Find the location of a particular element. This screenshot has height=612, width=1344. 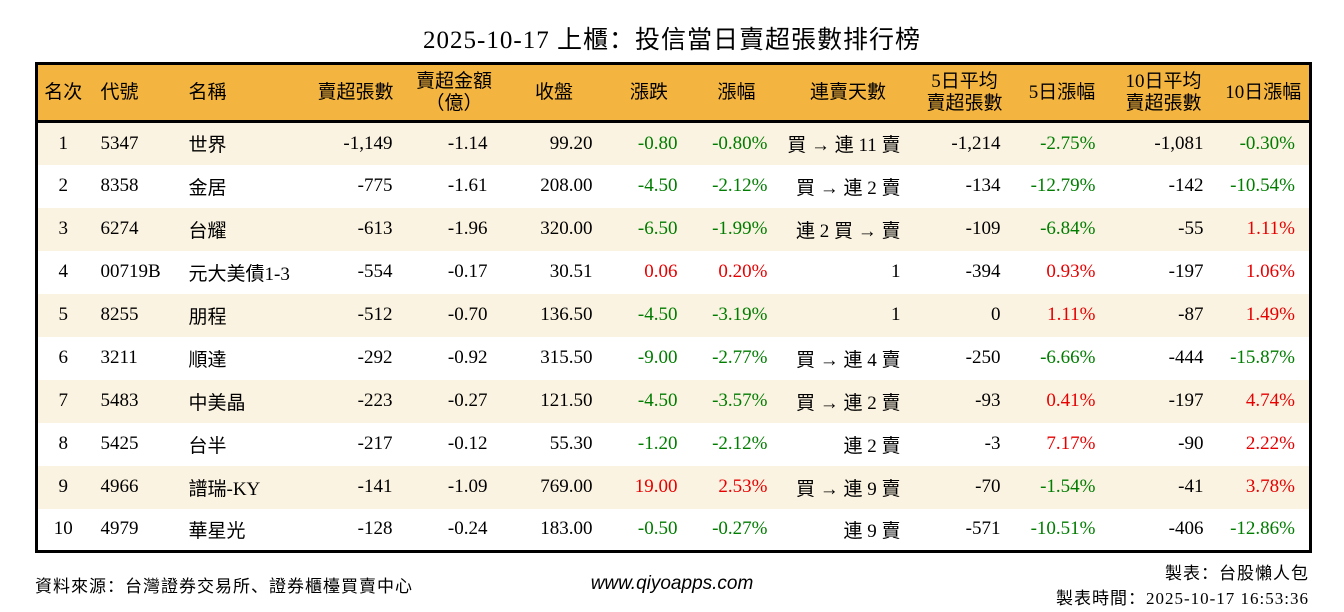

cell-change_pct: -1.99% is located at coordinates (740, 228).